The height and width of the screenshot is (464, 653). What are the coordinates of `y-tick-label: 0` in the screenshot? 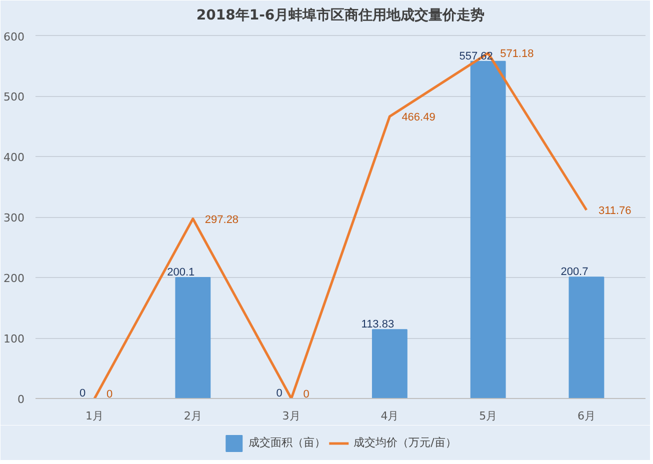 It's located at (21, 399).